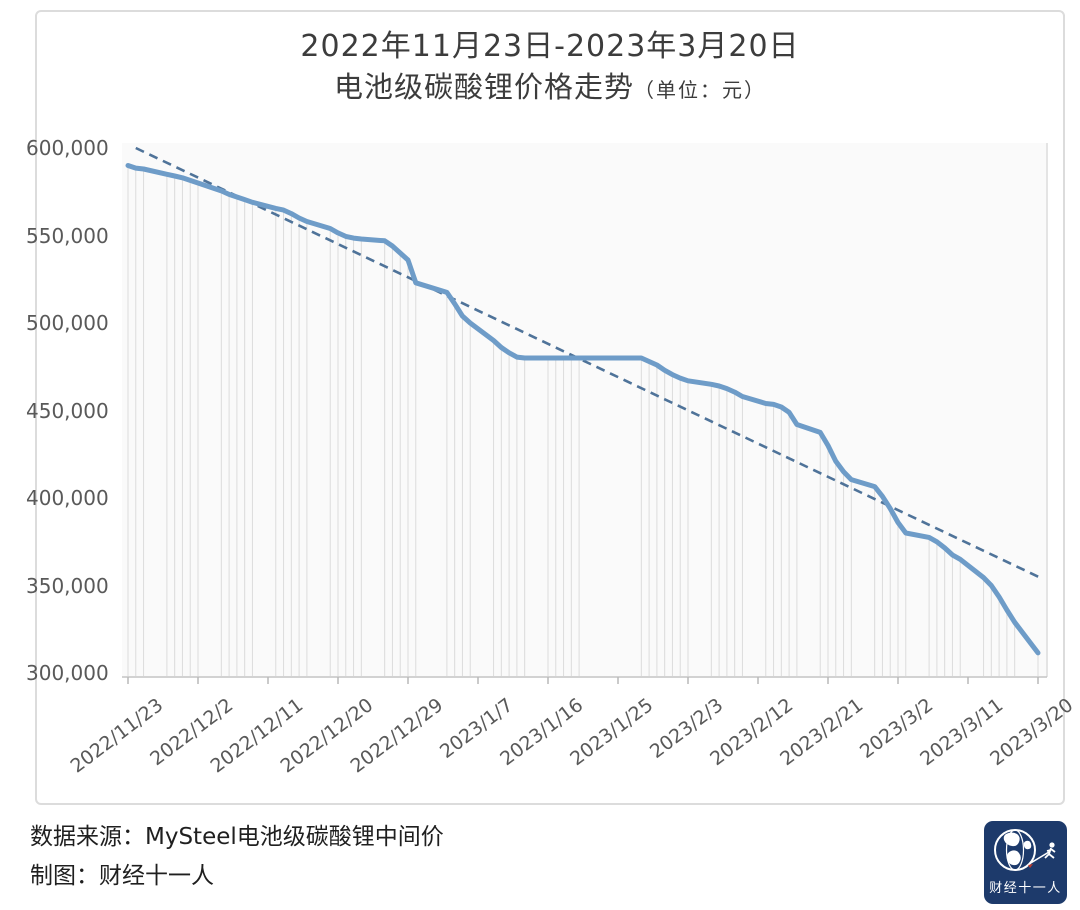 The width and height of the screenshot is (1080, 910). Describe the element at coordinates (237, 857) in the screenshot. I see `footer-credits: 数据来源：MySteel电池级碳酸锂中间价 制图：财经十一人` at that location.